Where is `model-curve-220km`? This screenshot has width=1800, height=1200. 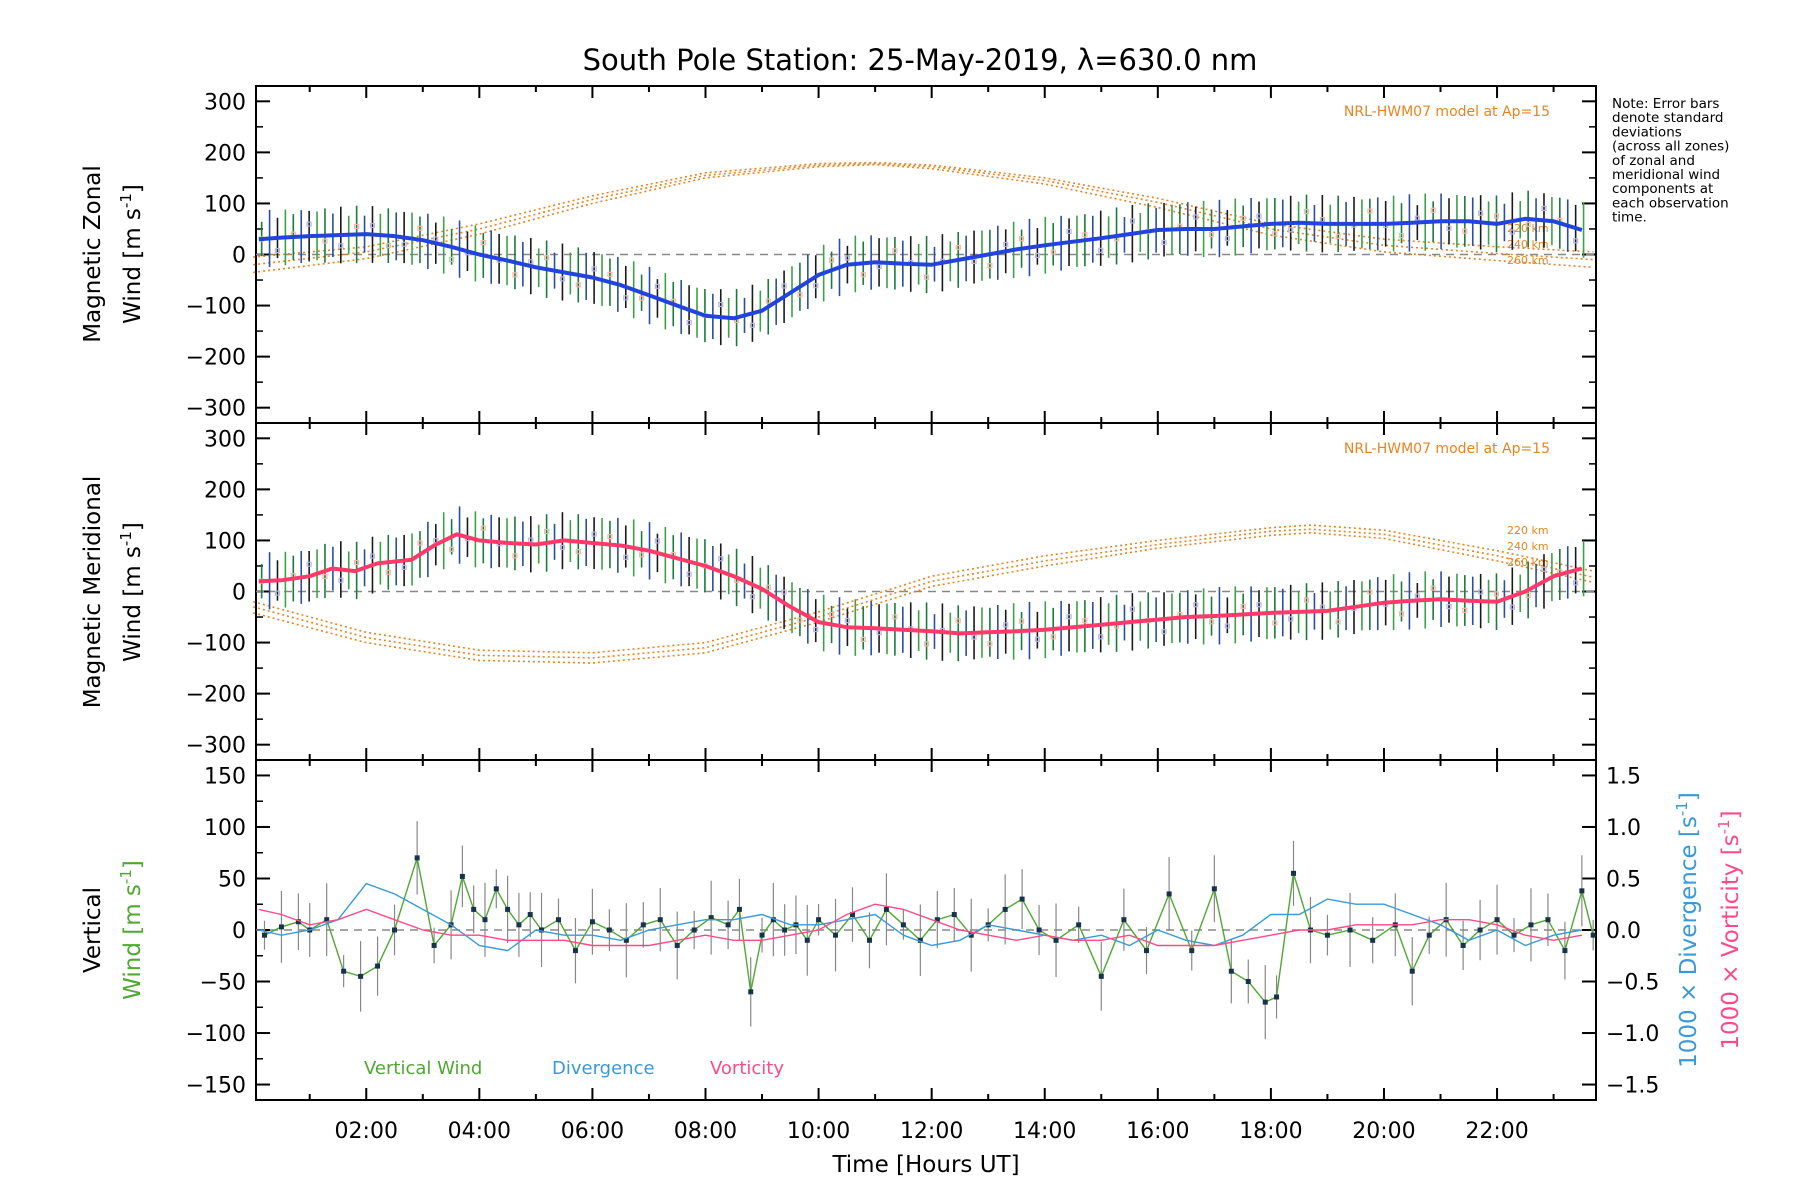 model-curve-220km is located at coordinates (923, 589).